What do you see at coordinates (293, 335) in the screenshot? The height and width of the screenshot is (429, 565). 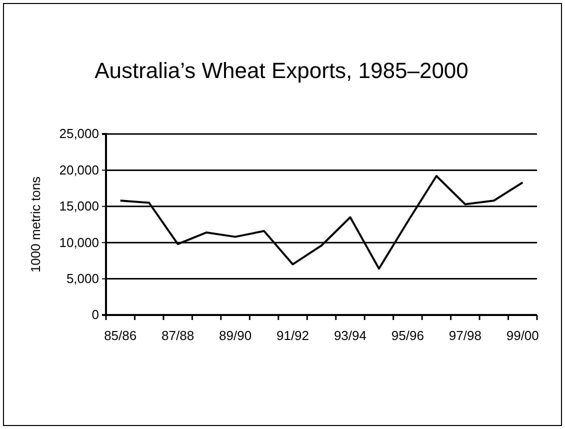 I see `x-tick-label: 91/92` at bounding box center [293, 335].